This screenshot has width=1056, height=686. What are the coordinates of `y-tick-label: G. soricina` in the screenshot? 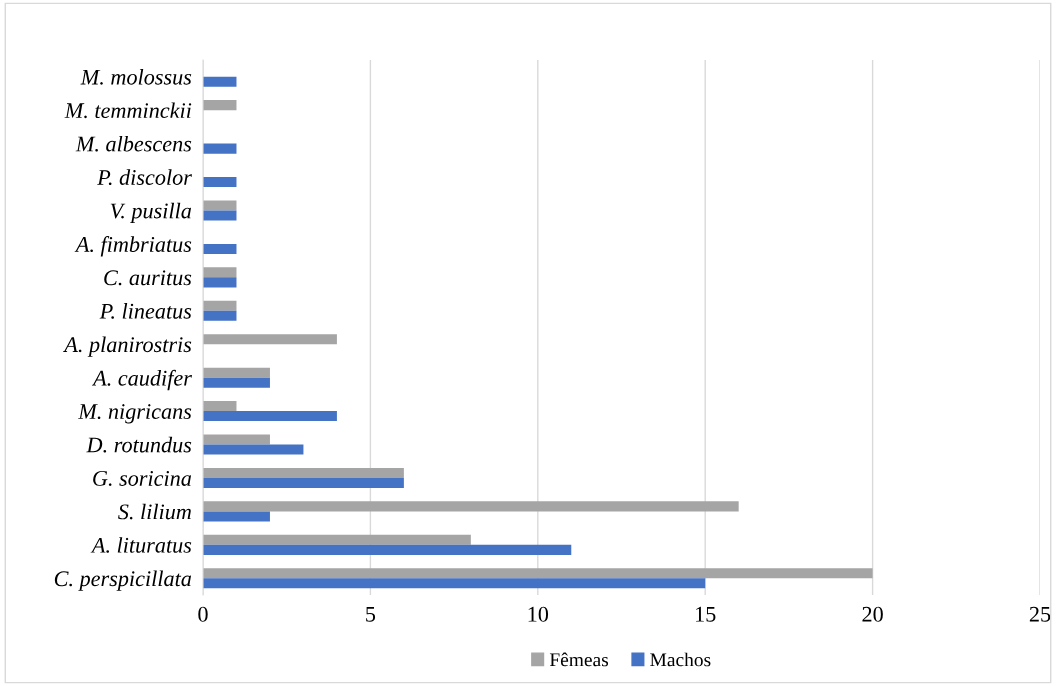 It's located at (142, 478).